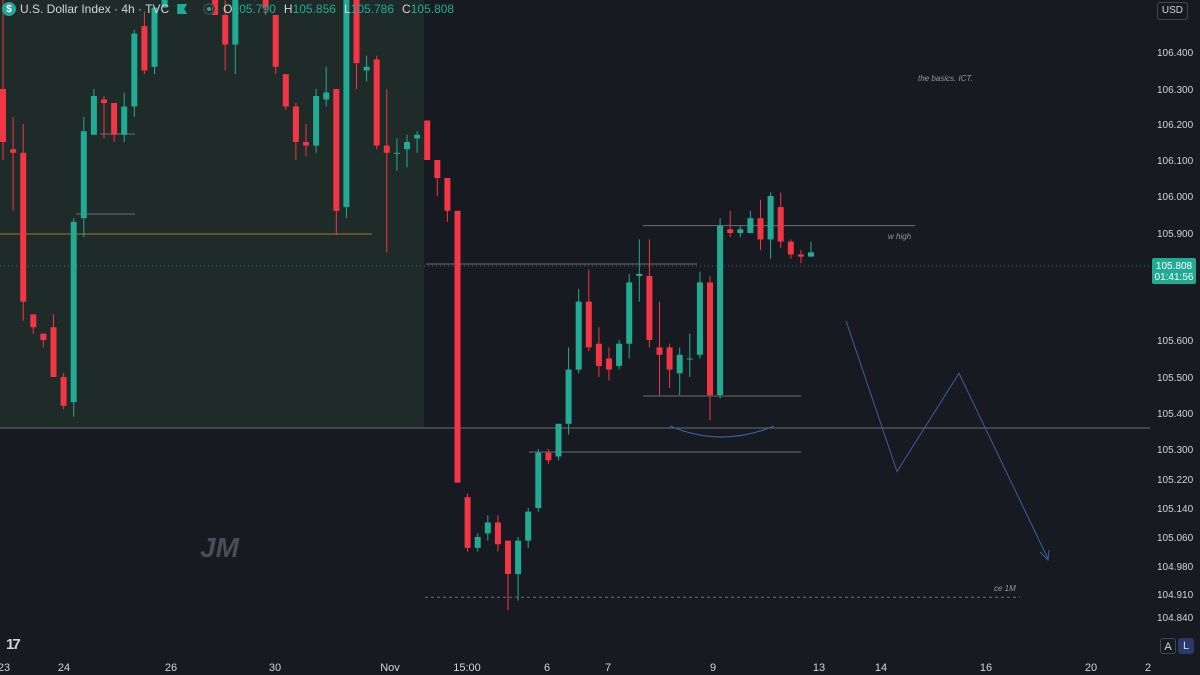  What do you see at coordinates (722, 431) in the screenshot?
I see `rounded-bottom-curve` at bounding box center [722, 431].